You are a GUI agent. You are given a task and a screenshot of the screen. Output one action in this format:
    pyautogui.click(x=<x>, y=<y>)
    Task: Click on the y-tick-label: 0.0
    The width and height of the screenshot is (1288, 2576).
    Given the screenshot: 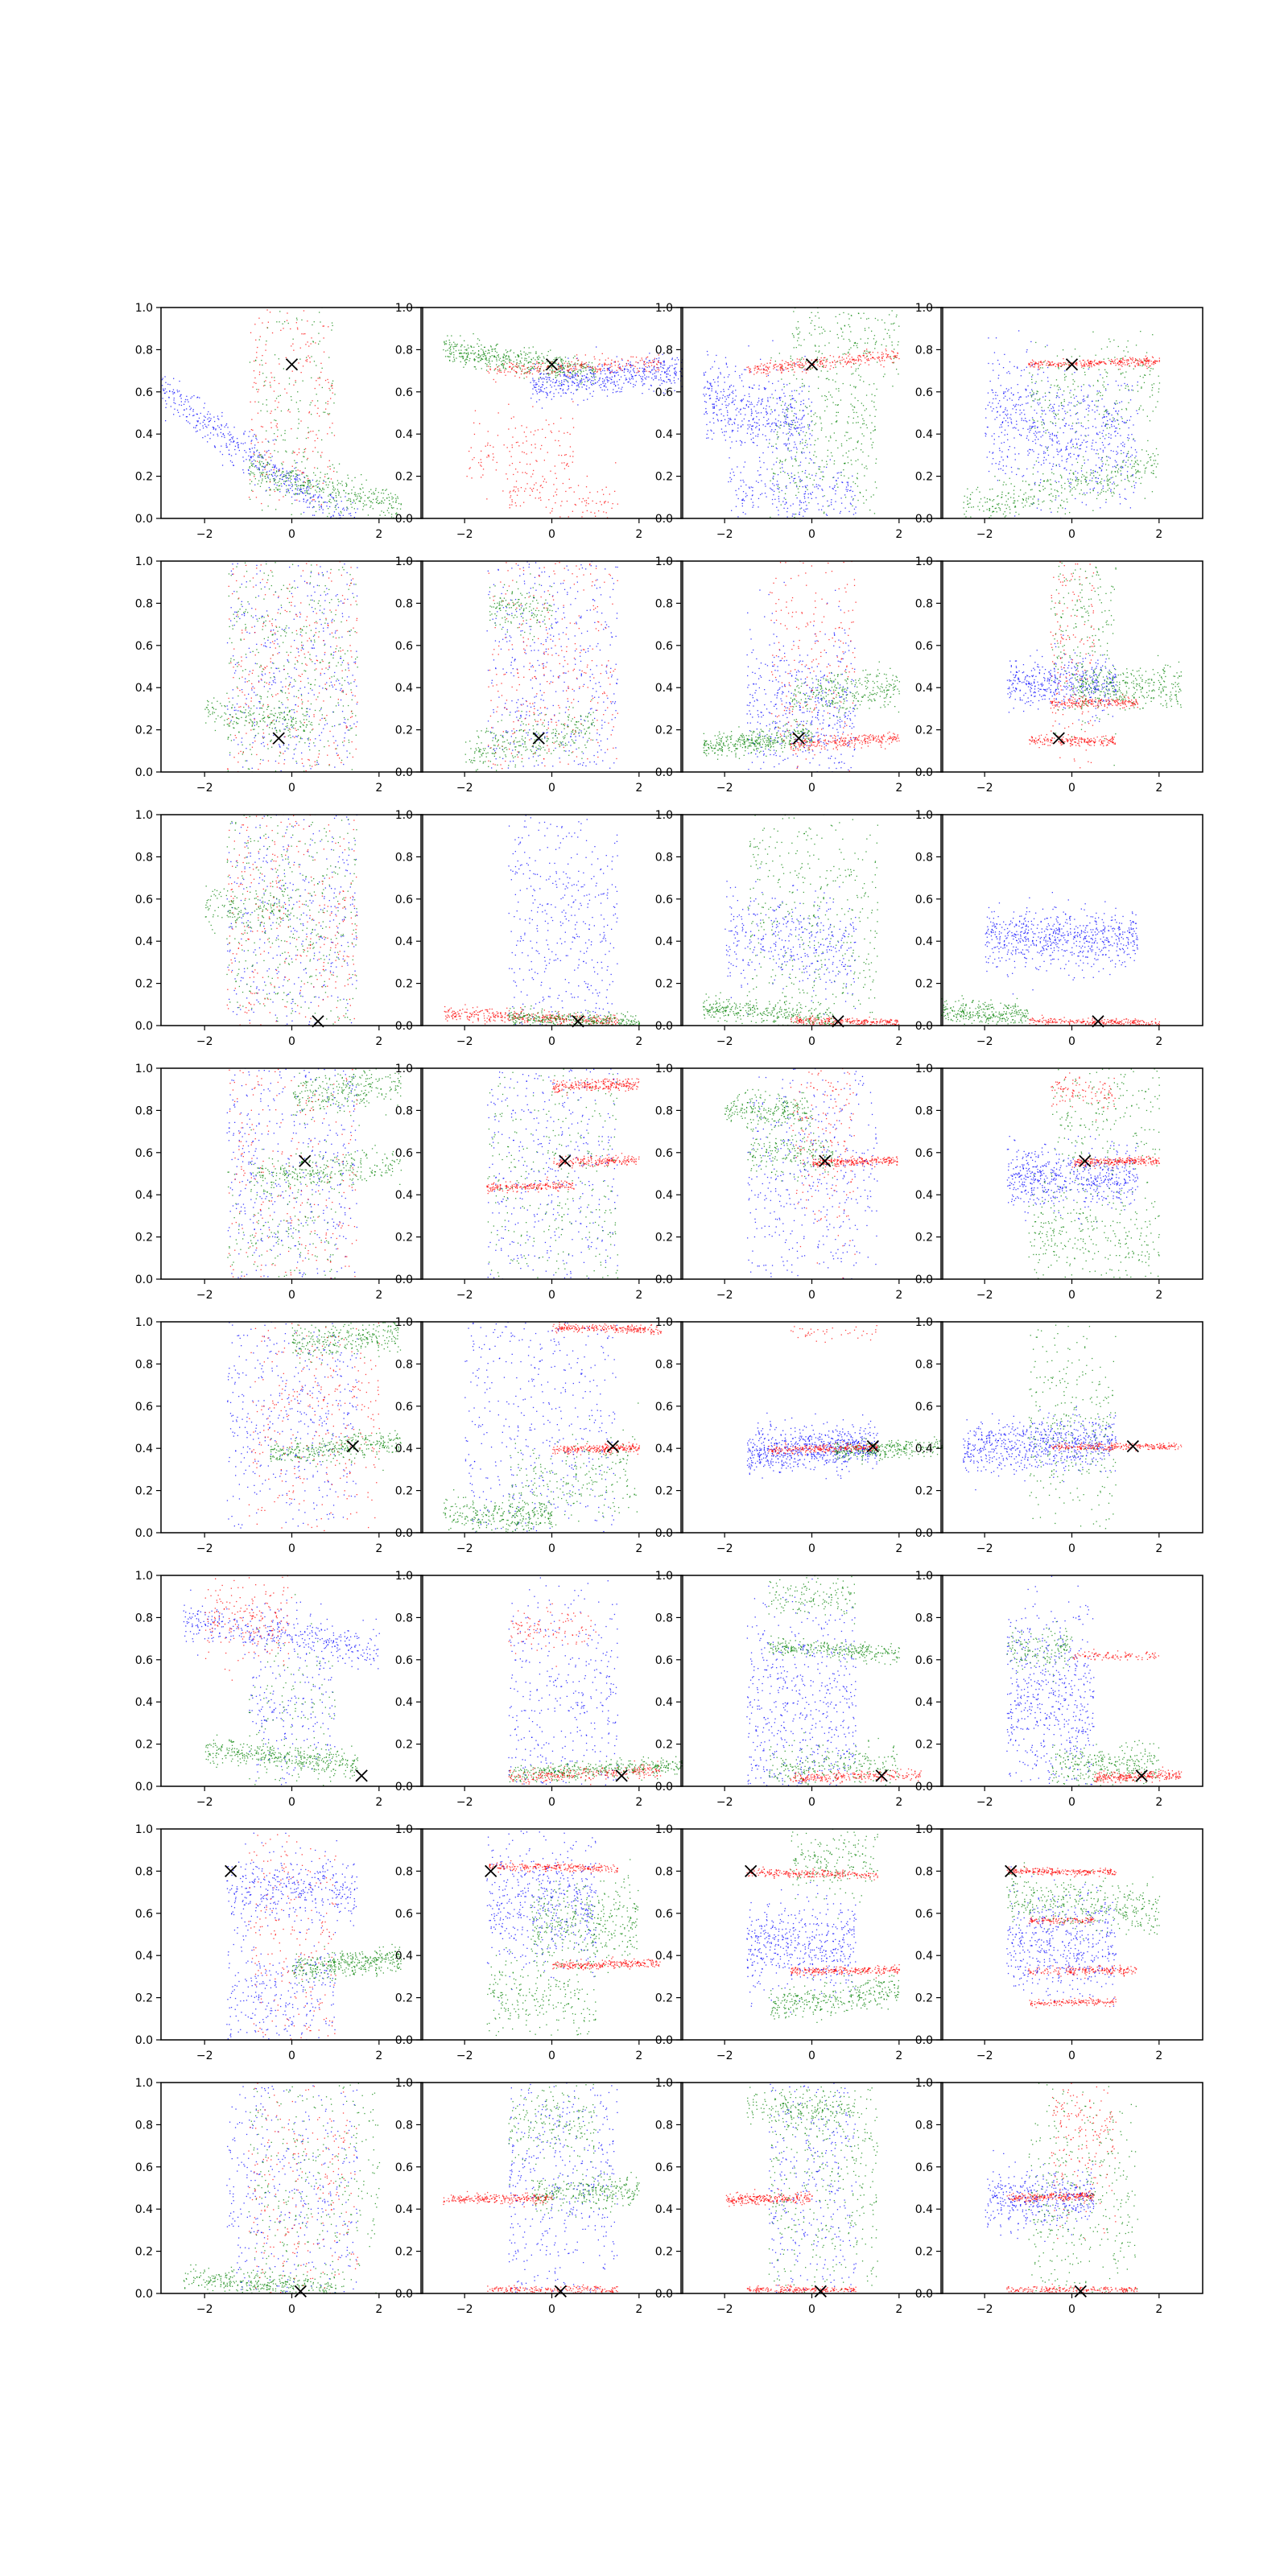 What is the action you would take?
    pyautogui.click(x=664, y=519)
    